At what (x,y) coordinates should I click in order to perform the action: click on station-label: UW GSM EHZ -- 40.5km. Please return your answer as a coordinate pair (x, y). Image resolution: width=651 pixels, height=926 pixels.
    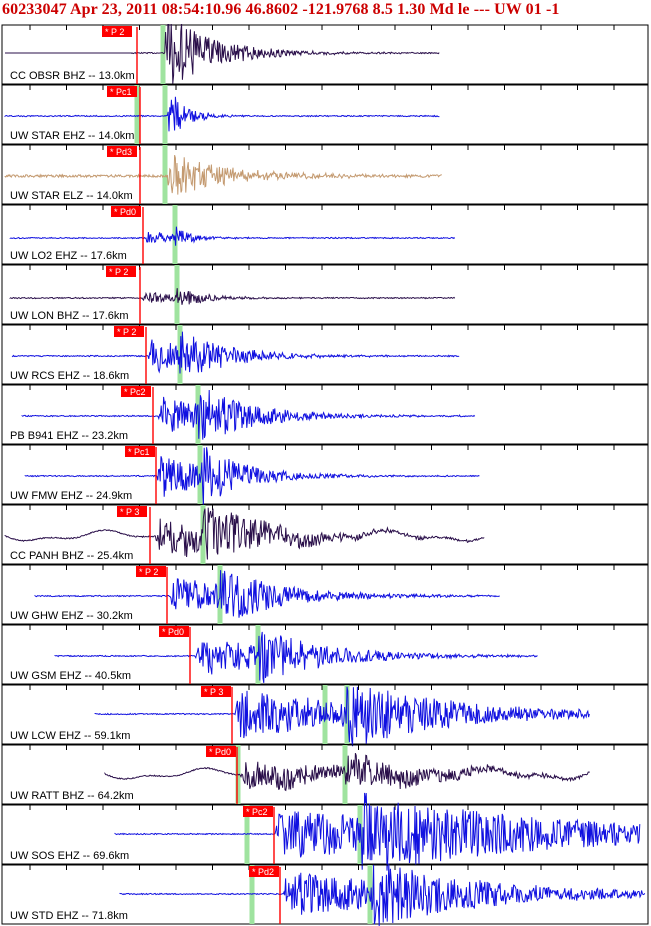
    Looking at the image, I should click on (70, 676).